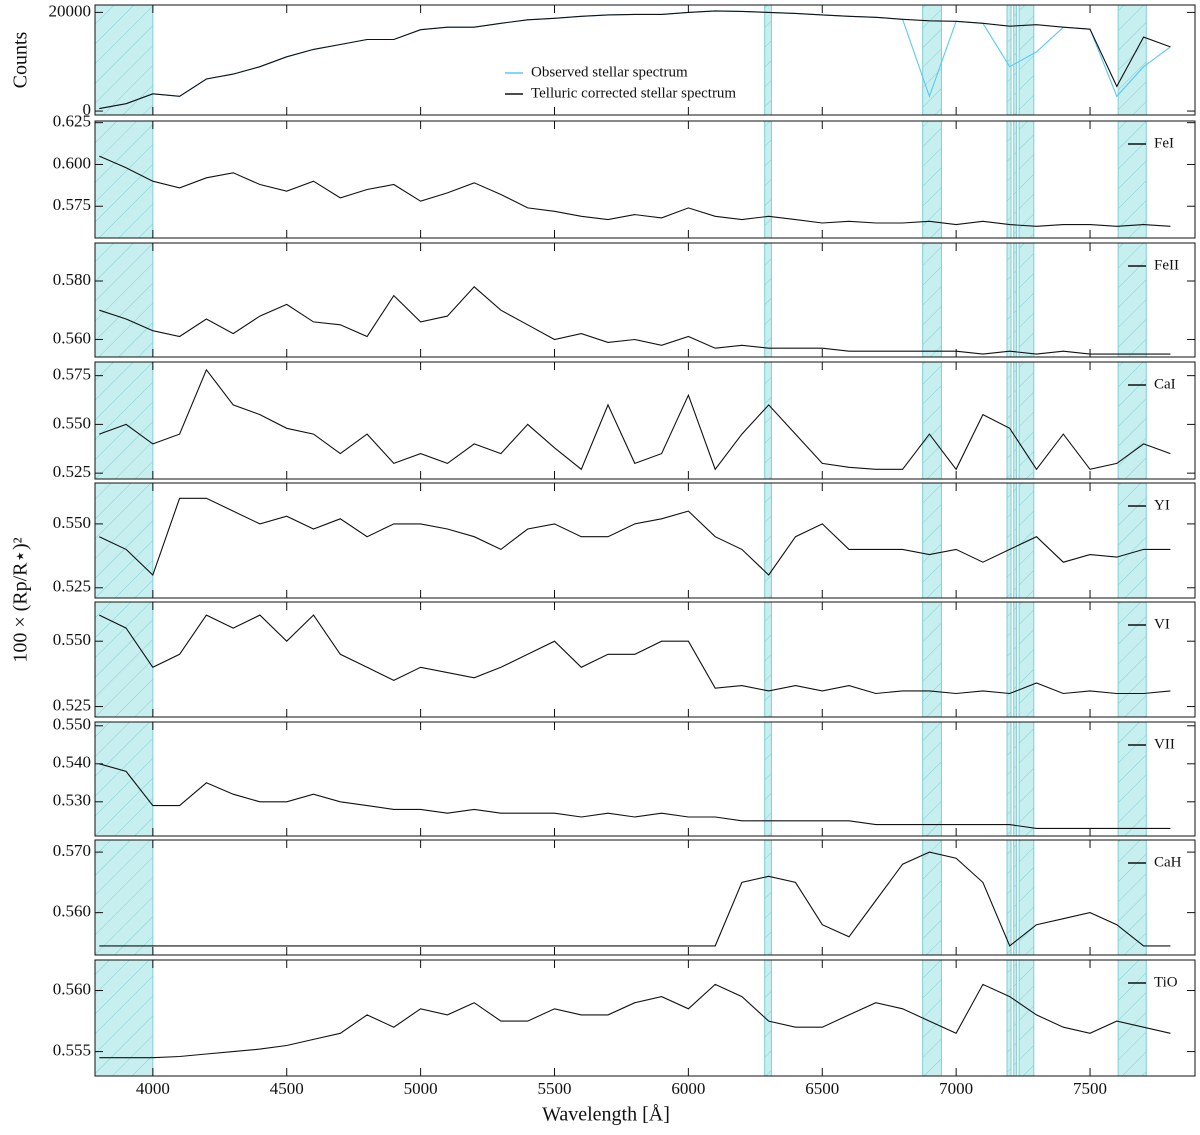  What do you see at coordinates (956, 1088) in the screenshot?
I see `x-tick-label: 7000` at bounding box center [956, 1088].